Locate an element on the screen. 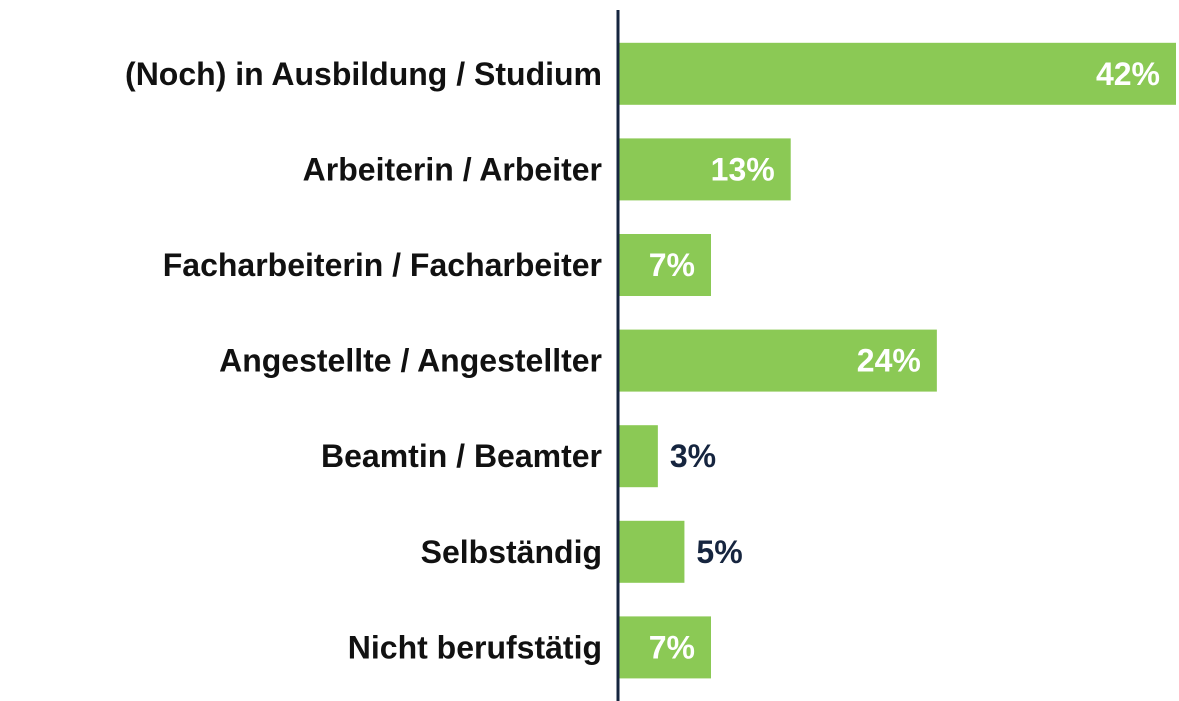  category-label: Nicht berufstätig is located at coordinates (475, 647).